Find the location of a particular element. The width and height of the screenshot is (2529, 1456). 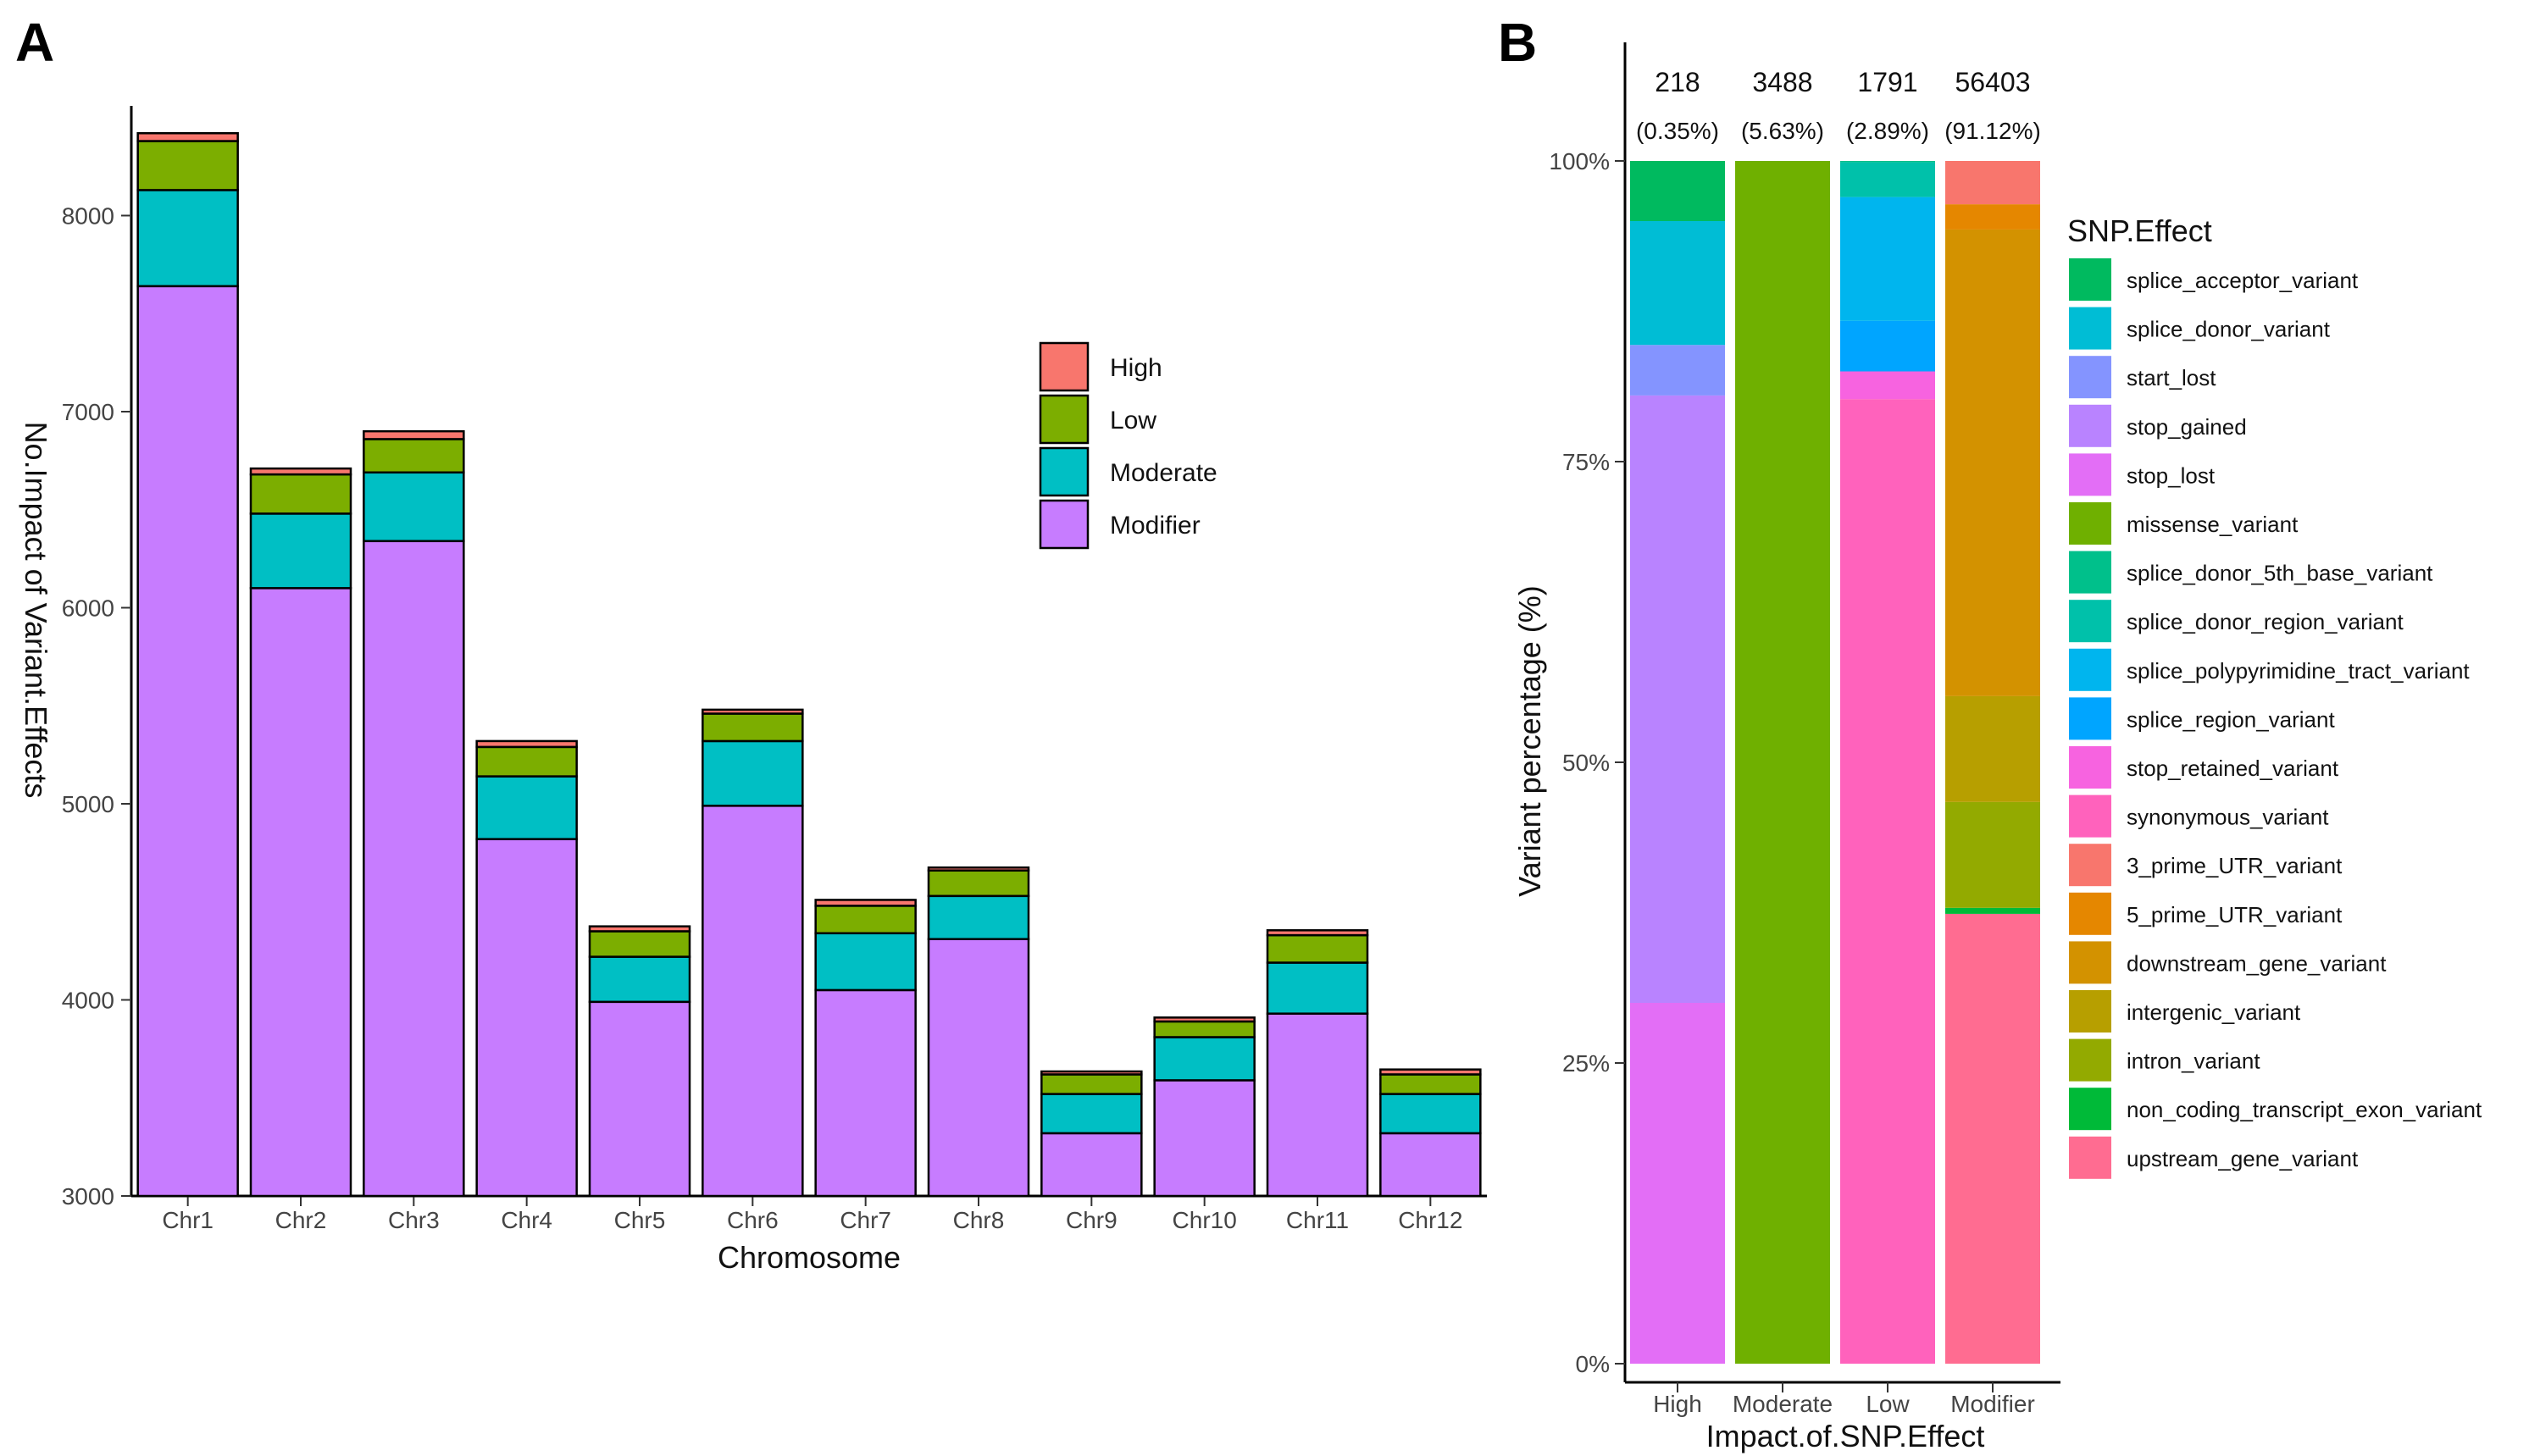

panel-a-bar-chr12-moderate is located at coordinates (1430, 1114).